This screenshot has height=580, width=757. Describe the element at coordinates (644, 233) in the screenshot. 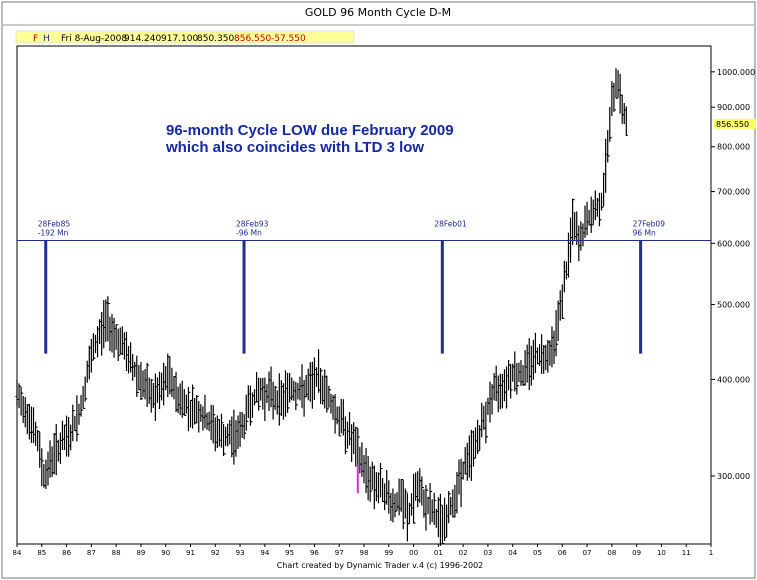

I see `cycle-marker-sub: 96 Mn` at that location.